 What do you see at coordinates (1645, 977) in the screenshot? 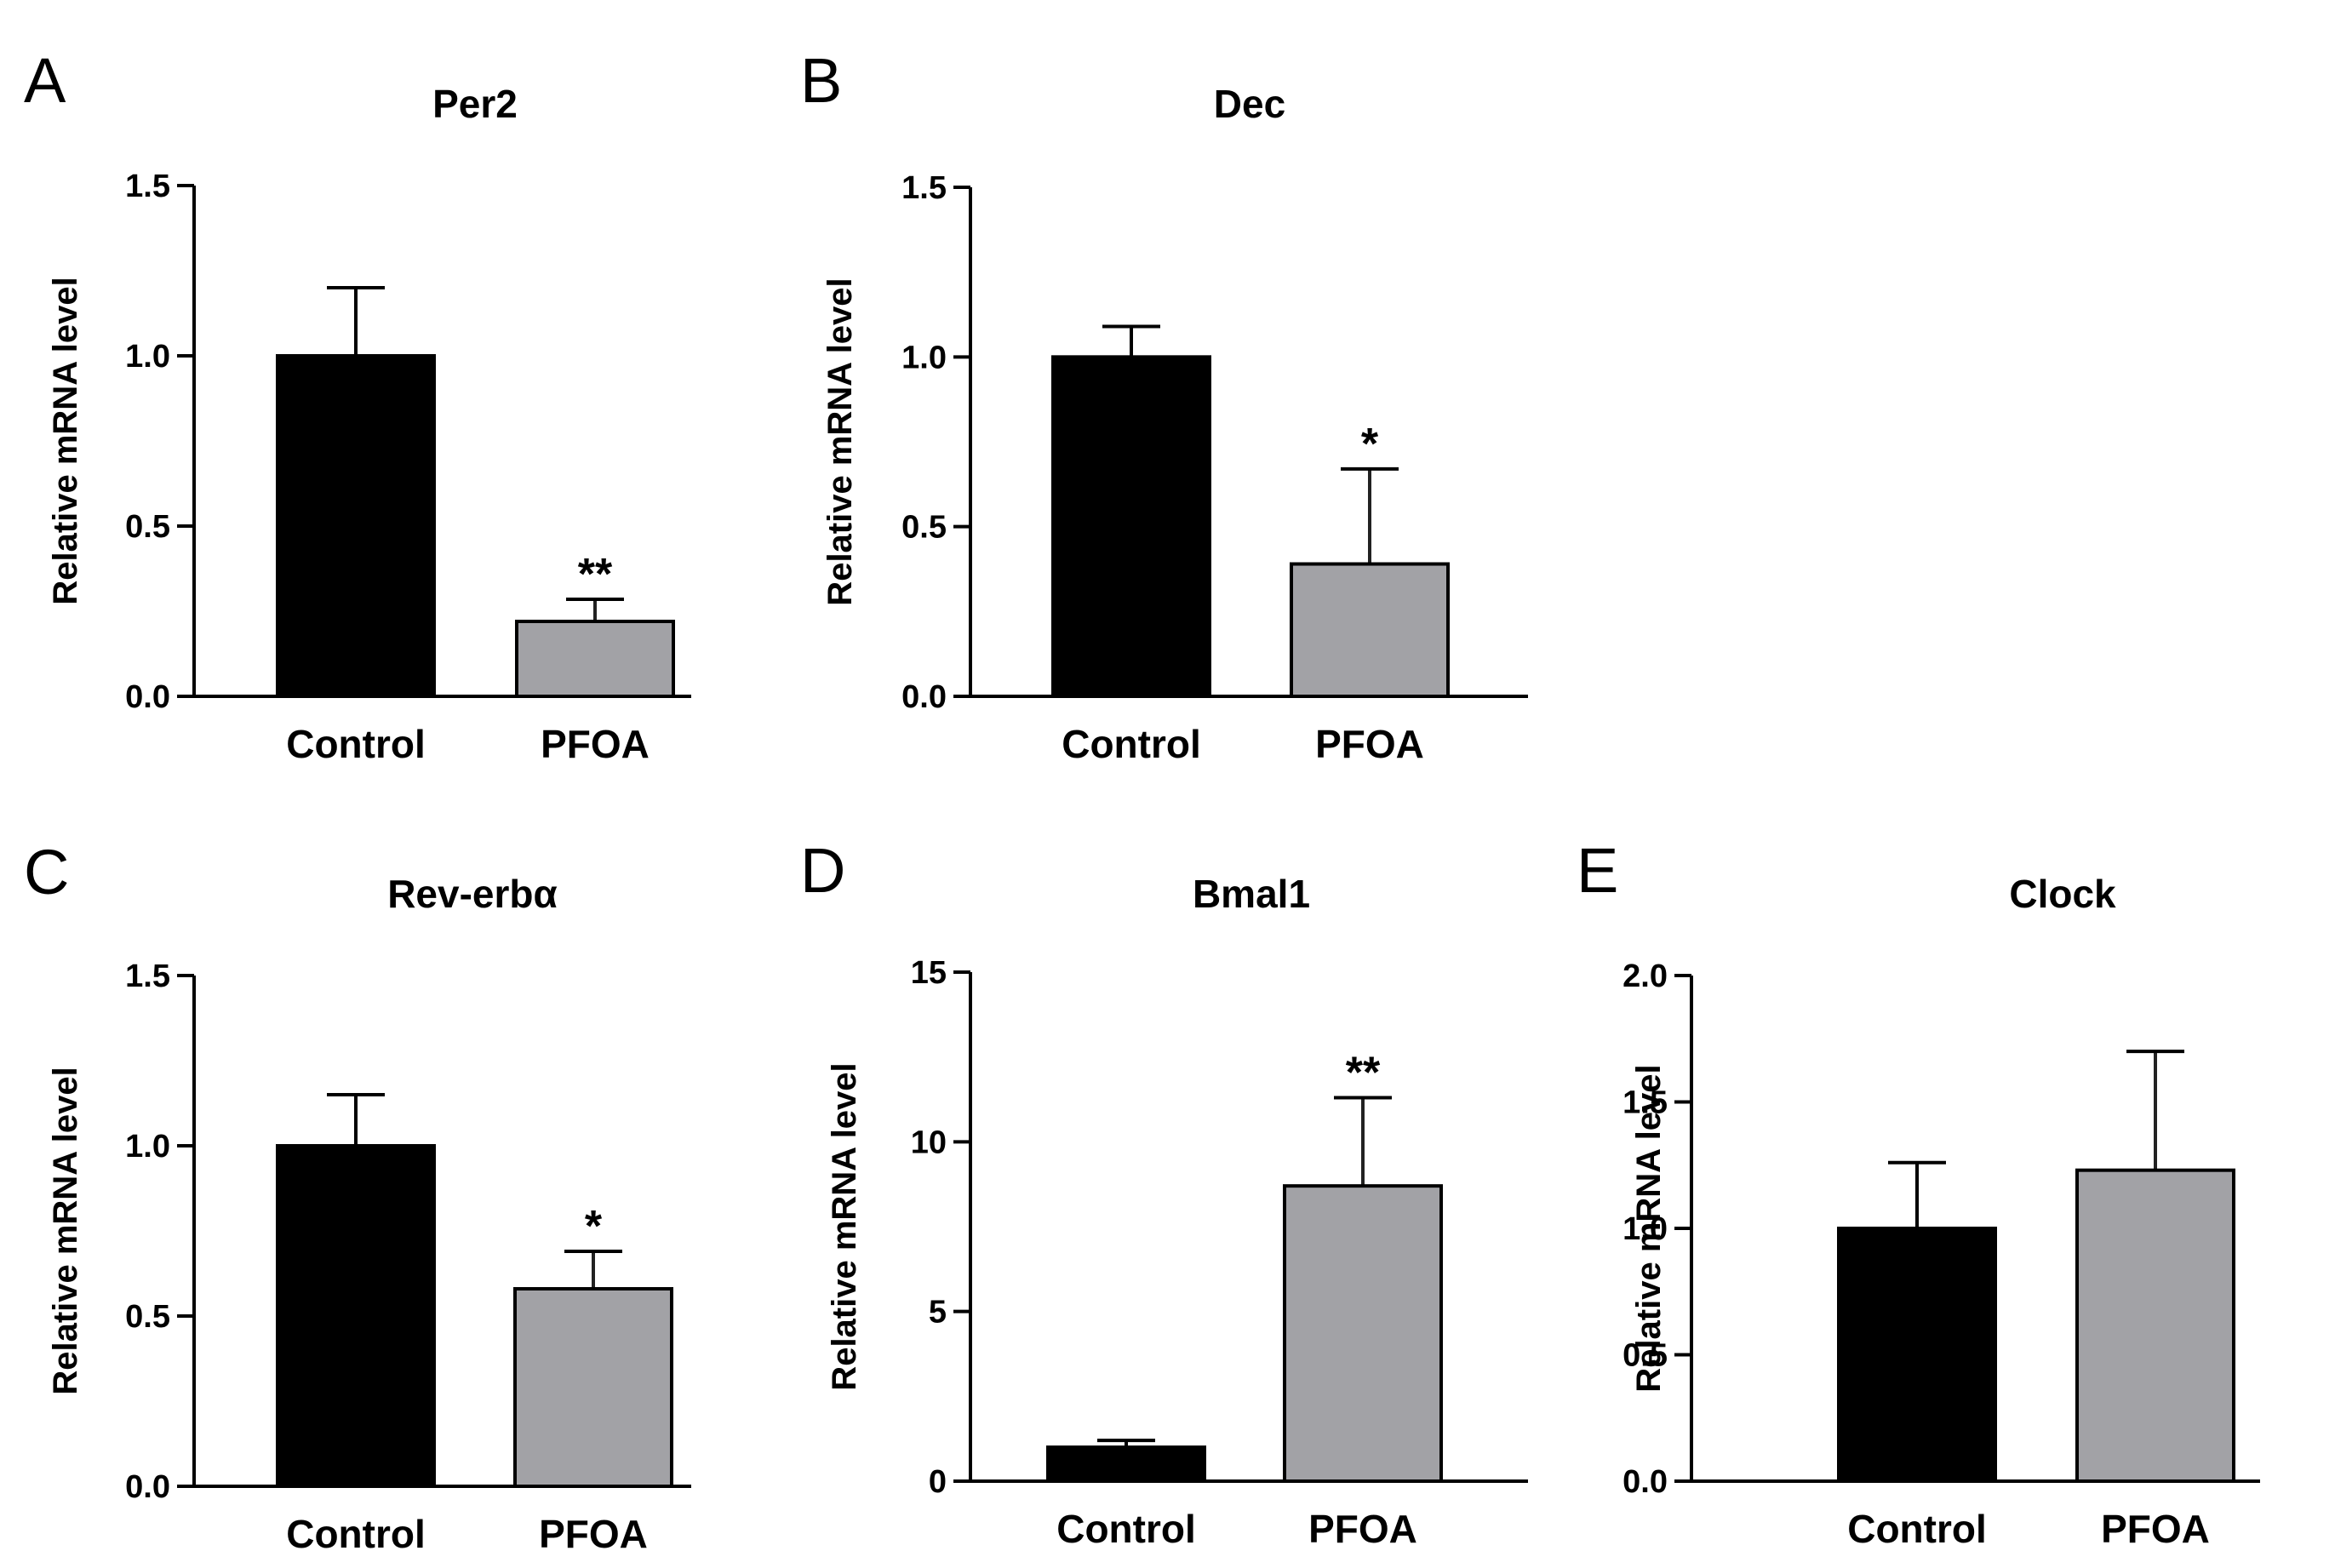
I see `y-tick-label: 2.0` at bounding box center [1645, 977].